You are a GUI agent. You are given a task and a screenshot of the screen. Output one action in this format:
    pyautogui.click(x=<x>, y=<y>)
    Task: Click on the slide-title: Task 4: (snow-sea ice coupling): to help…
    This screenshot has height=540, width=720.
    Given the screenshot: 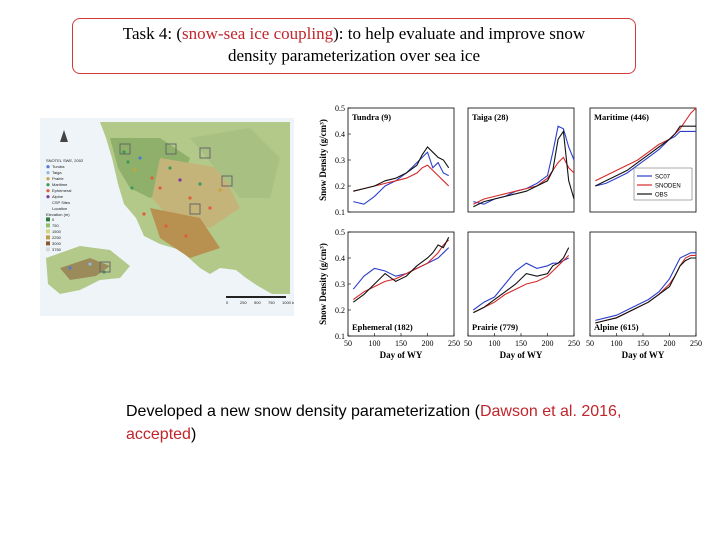 What is the action you would take?
    pyautogui.click(x=354, y=46)
    